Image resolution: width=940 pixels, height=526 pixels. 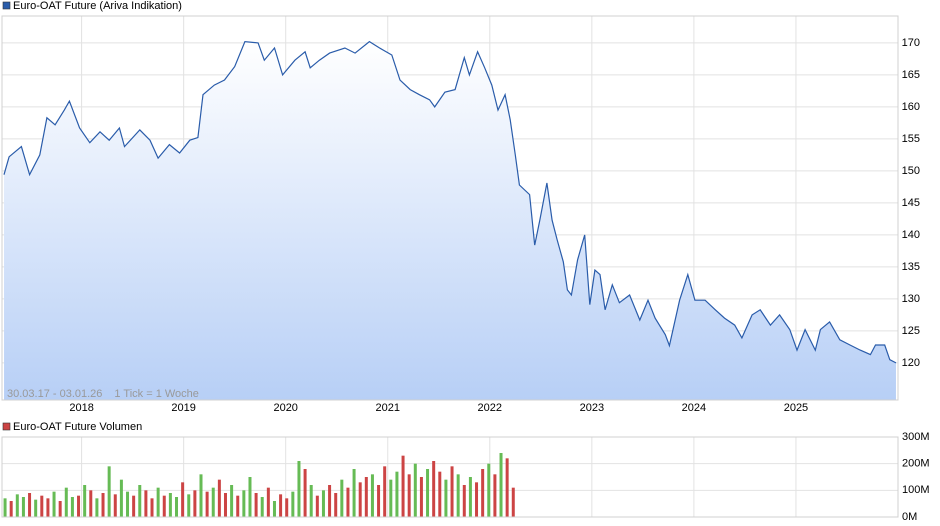 What do you see at coordinates (911, 299) in the screenshot?
I see `y-tick-label: 130` at bounding box center [911, 299].